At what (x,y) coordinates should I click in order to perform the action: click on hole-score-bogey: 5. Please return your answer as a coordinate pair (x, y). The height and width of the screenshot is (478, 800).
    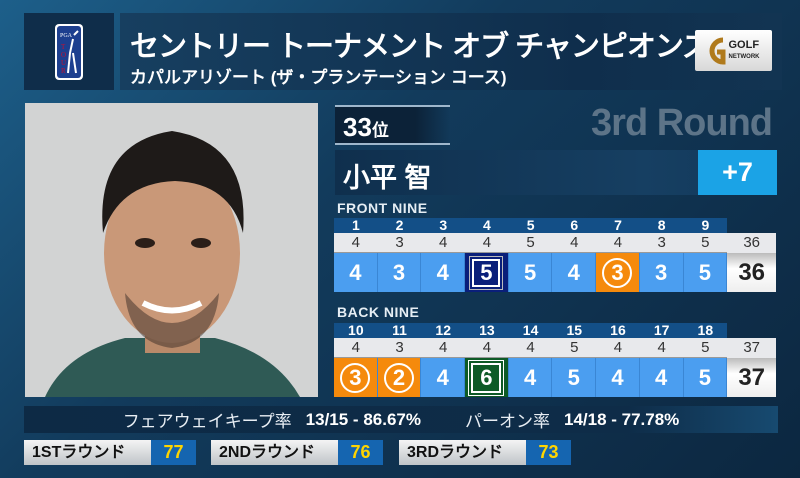
    Looking at the image, I should click on (487, 272).